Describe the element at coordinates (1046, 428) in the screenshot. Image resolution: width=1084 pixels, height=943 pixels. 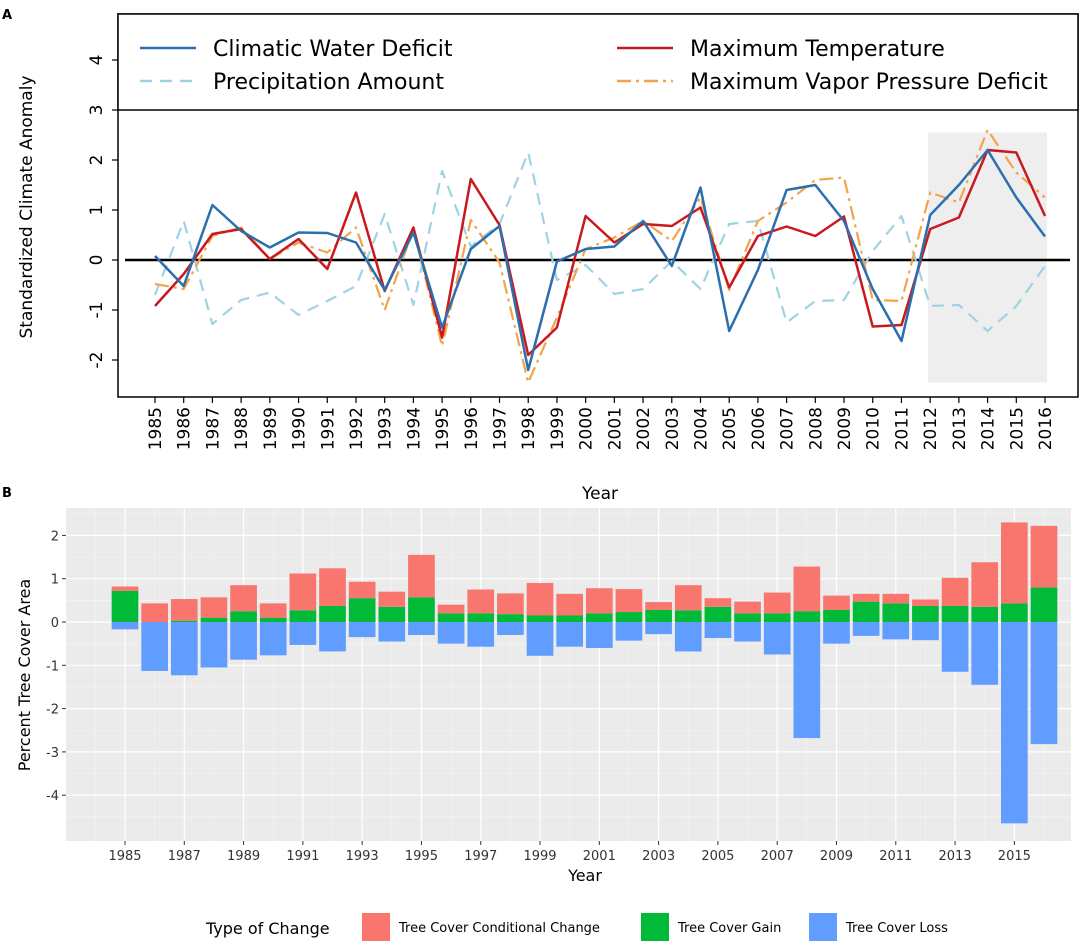
I see `x-tick-label: 2016` at that location.